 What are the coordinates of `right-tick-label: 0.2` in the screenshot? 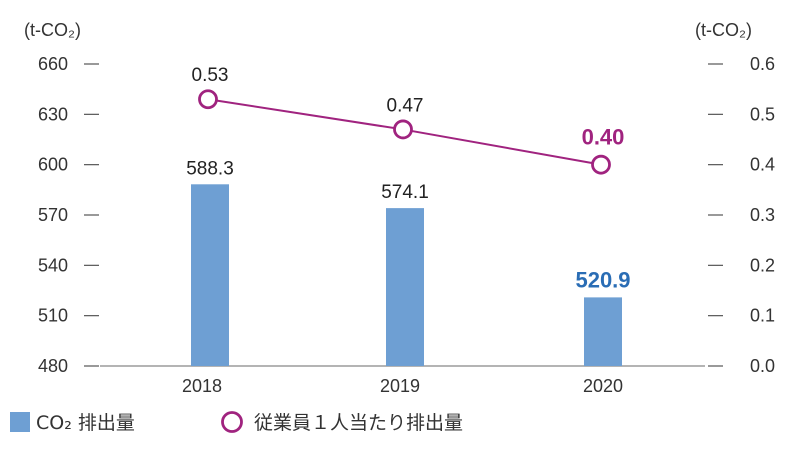 It's located at (762, 265).